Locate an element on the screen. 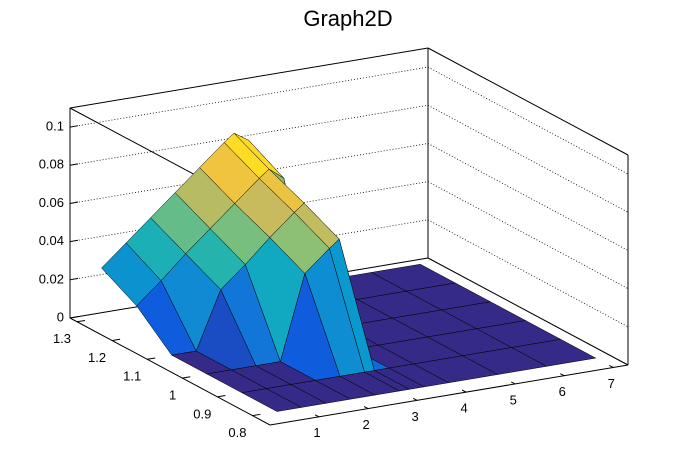 This screenshot has width=696, height=472. z-tick-label: 0 is located at coordinates (60, 316).